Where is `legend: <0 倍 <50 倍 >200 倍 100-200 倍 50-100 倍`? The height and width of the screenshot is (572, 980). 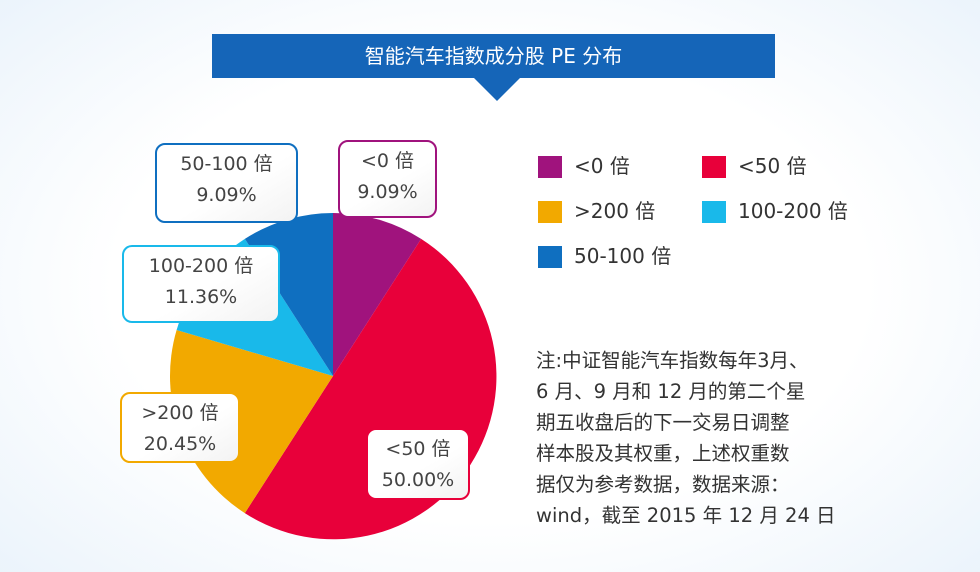
legend: <0 倍 <50 倍 >200 倍 100-200 倍 50-100 倍 is located at coordinates (718, 214).